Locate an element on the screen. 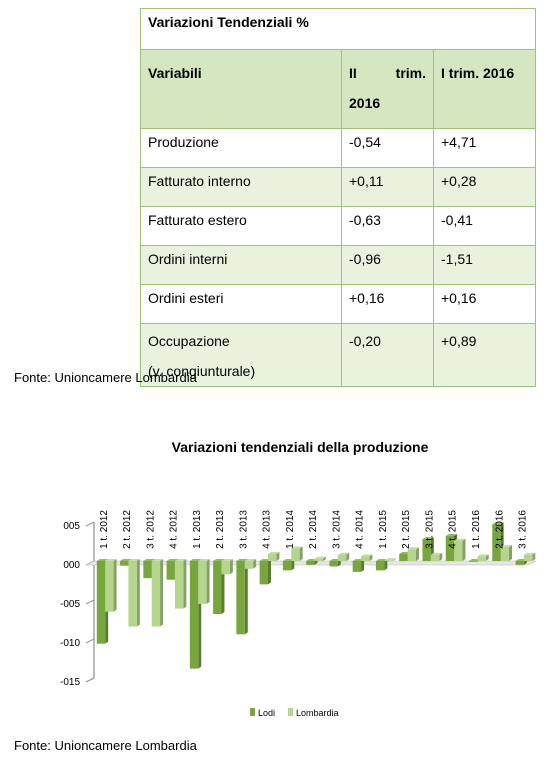  table-header-row: Variabili II trim. 2016 I trim. 2016 is located at coordinates (338, 89).